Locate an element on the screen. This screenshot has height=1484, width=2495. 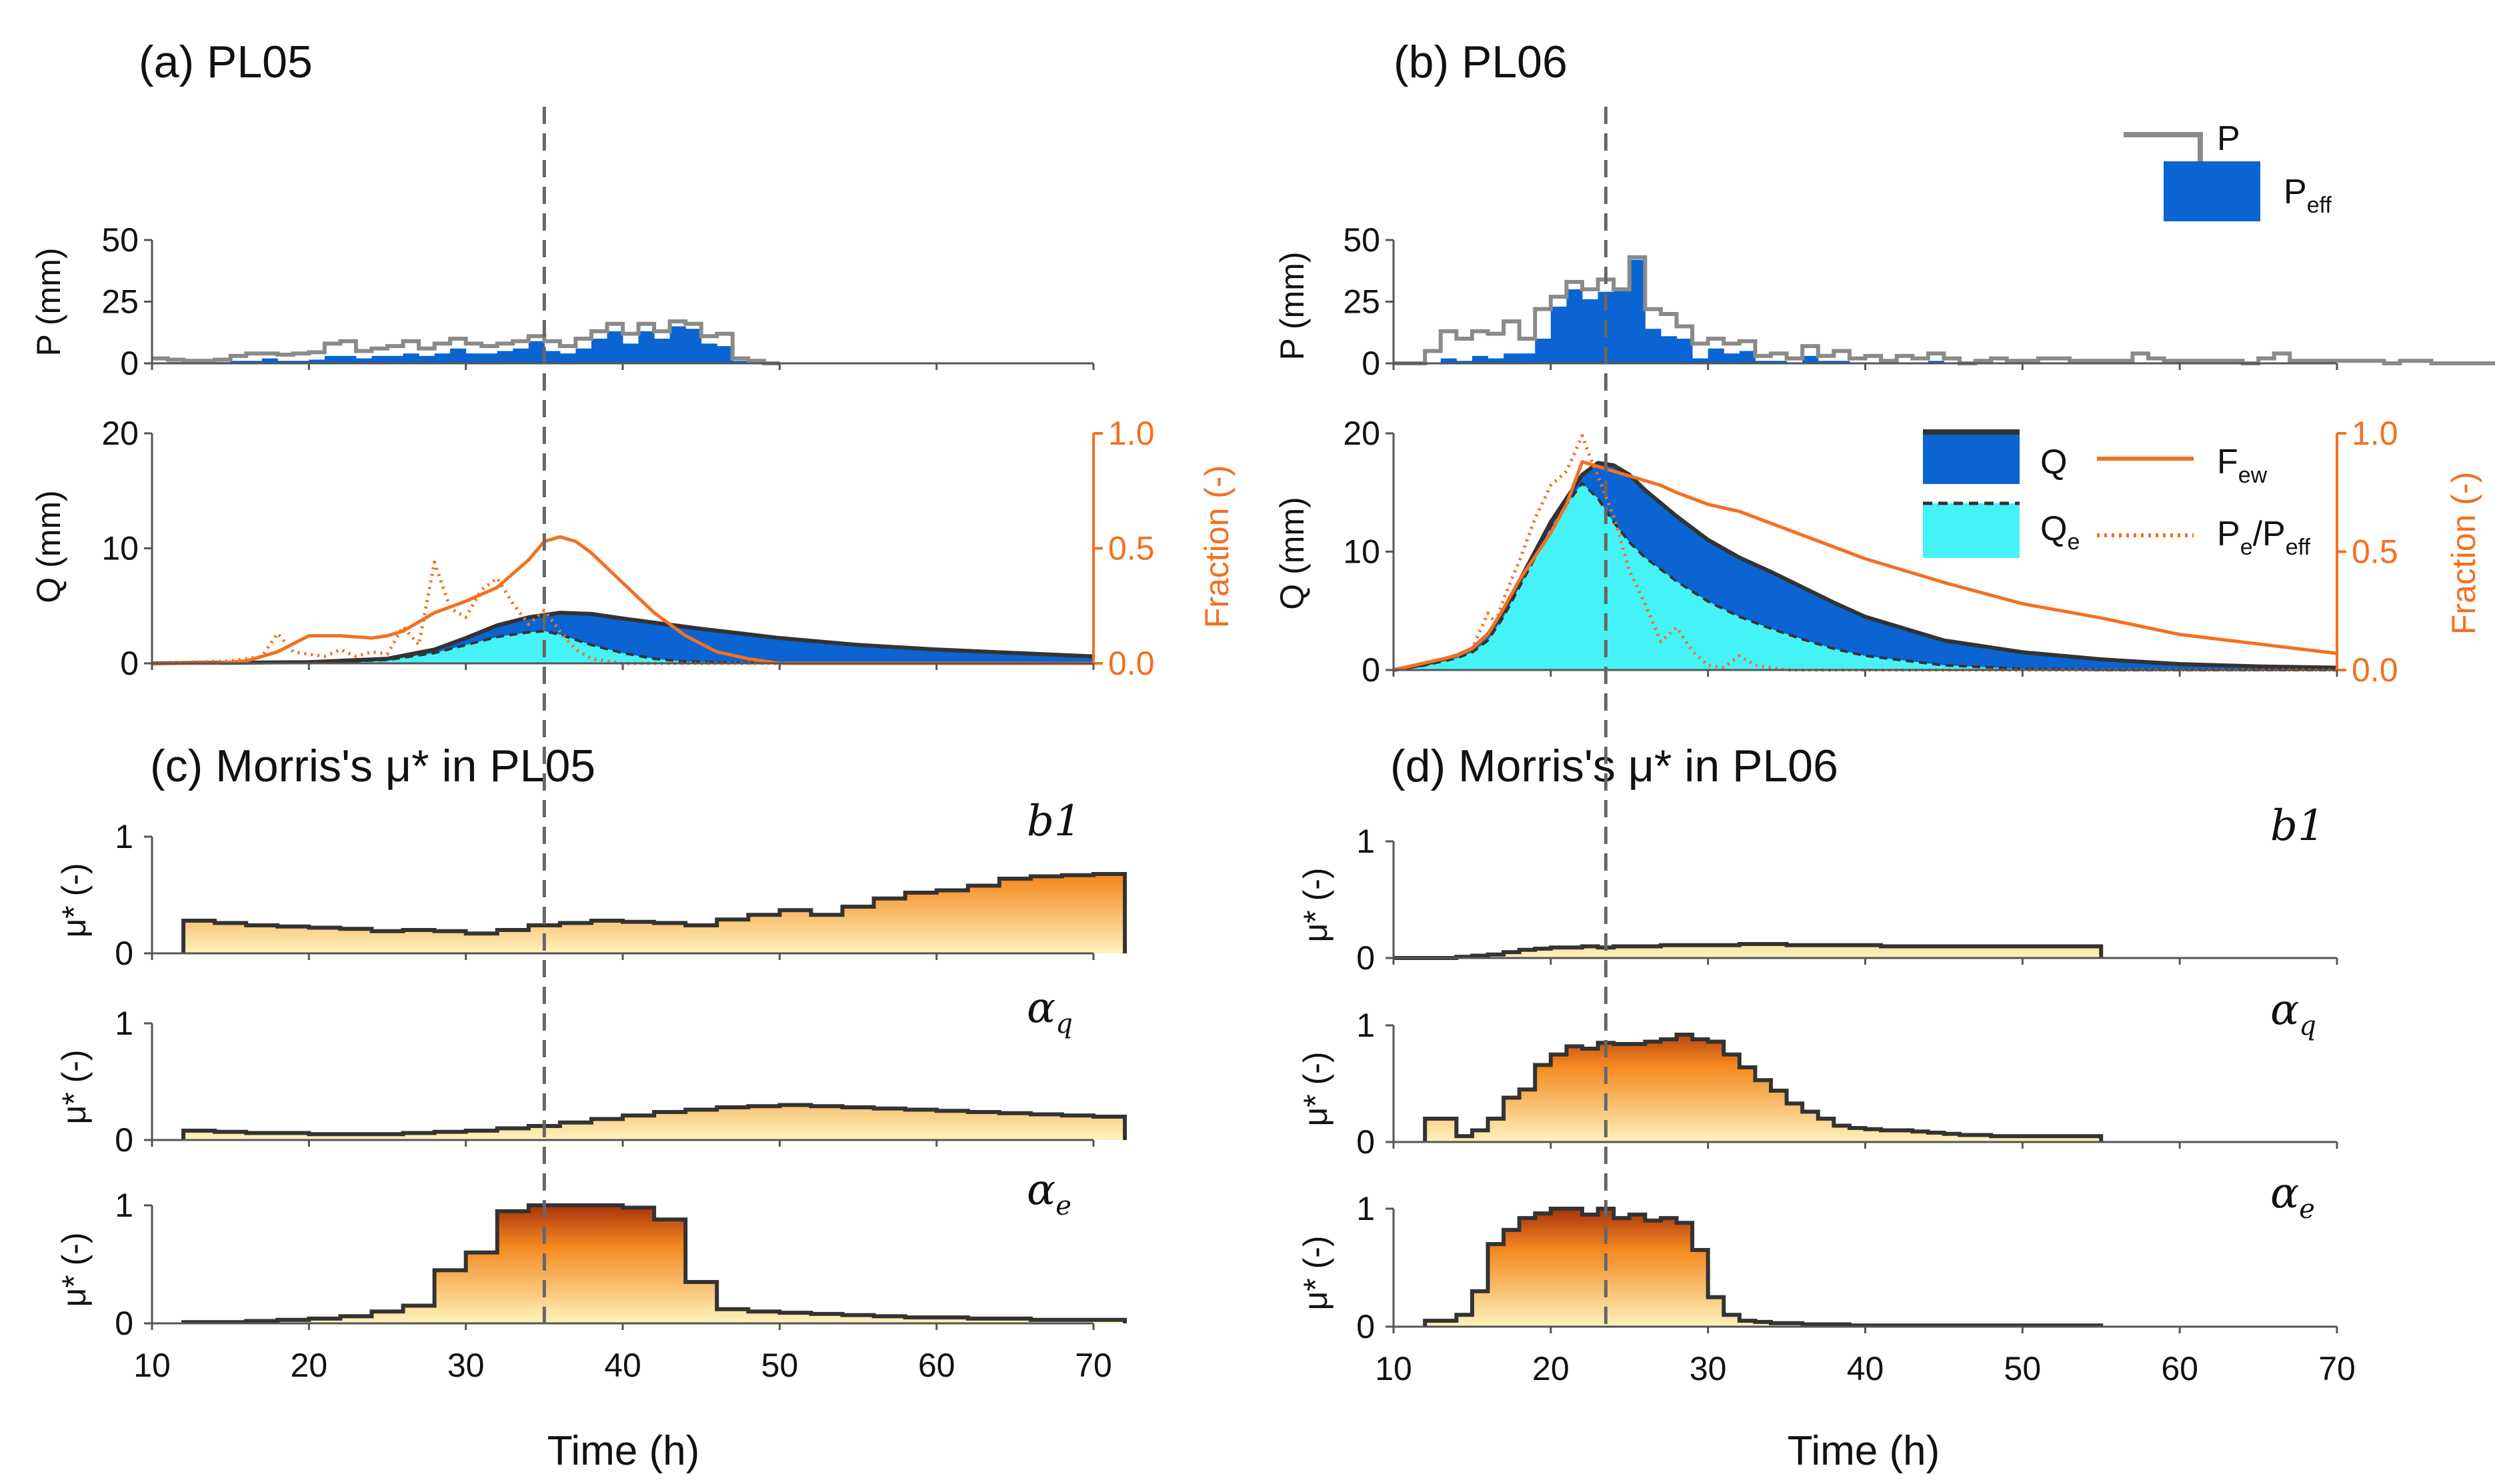
flow-plot-pl06: 0 10 20 0.0 0.5 1.0 Q (mm) Fraction (-) is located at coordinates (1878, 552).